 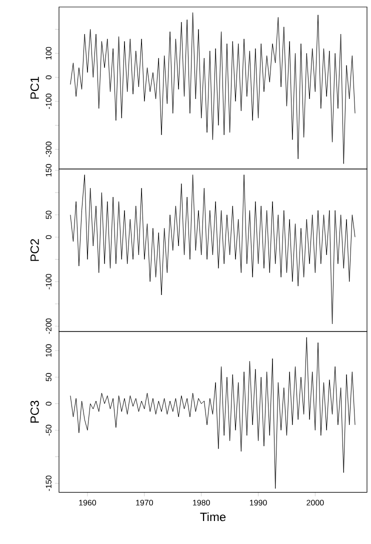 What do you see at coordinates (144, 503) in the screenshot?
I see `x-tick-label: 1970` at bounding box center [144, 503].